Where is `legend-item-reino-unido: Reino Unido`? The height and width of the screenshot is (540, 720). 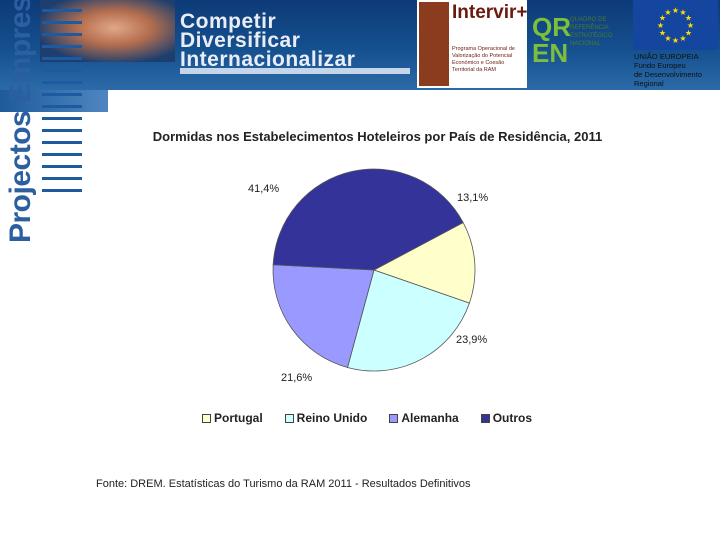 legend-item-reino-unido: Reino Unido is located at coordinates (326, 418).